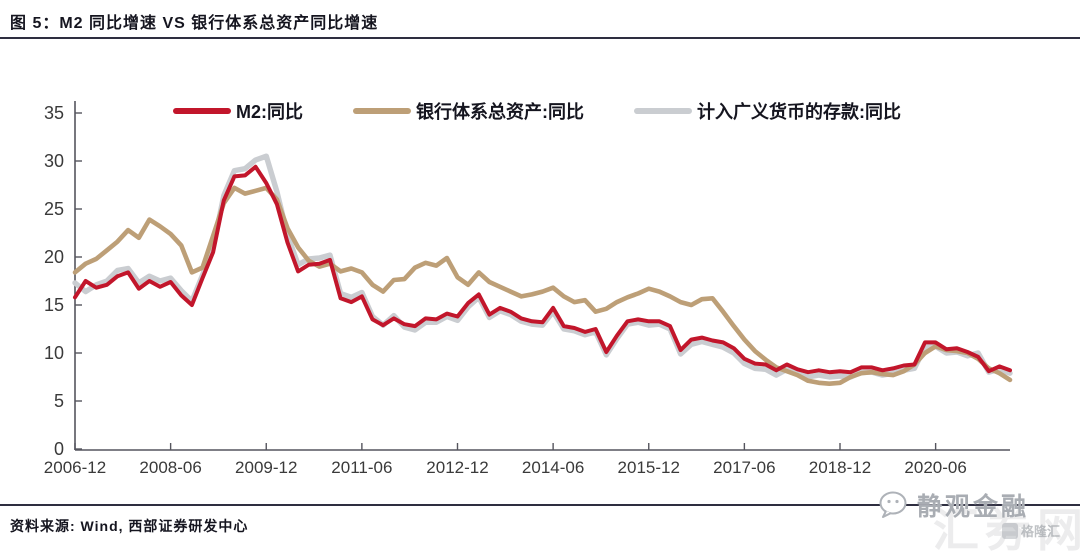 The image size is (1080, 560). Describe the element at coordinates (540, 505) in the screenshot. I see `footer-divider` at that location.